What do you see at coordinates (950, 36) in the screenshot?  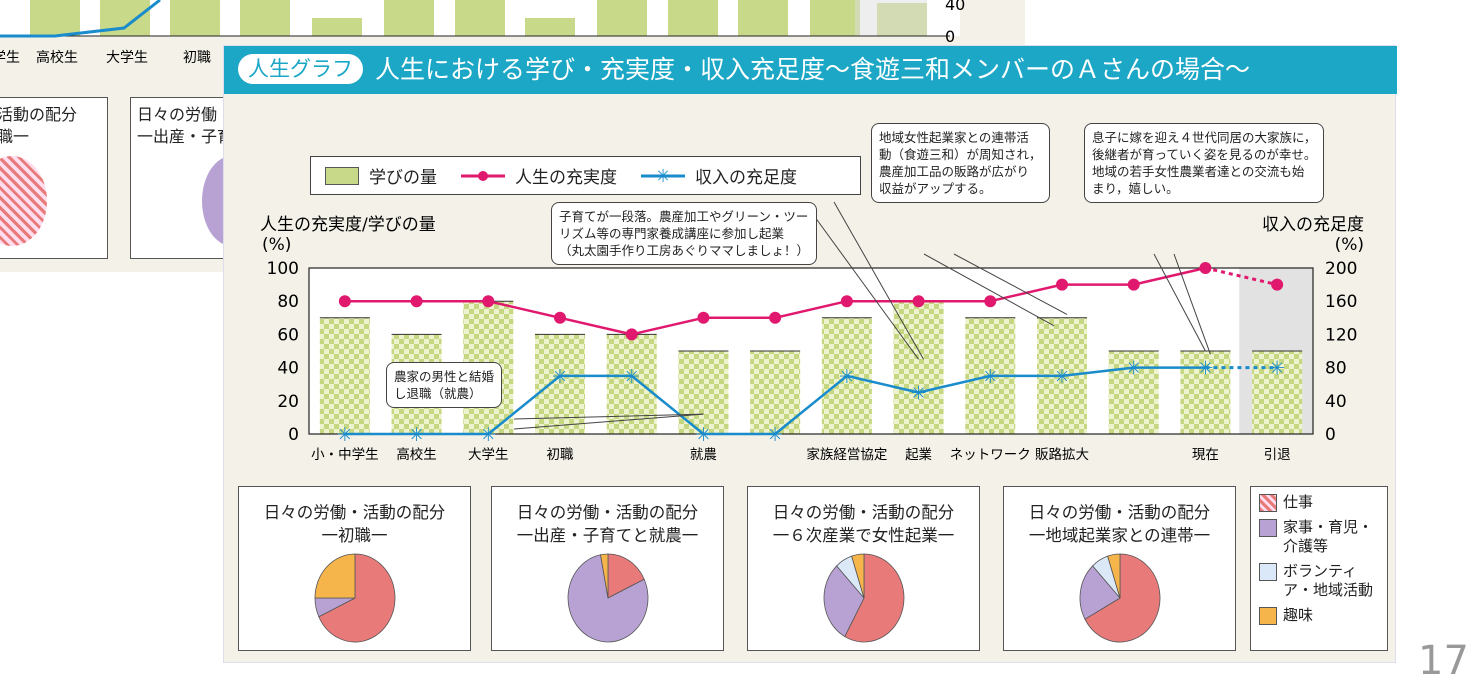 I see `bg-tick: 0` at bounding box center [950, 36].